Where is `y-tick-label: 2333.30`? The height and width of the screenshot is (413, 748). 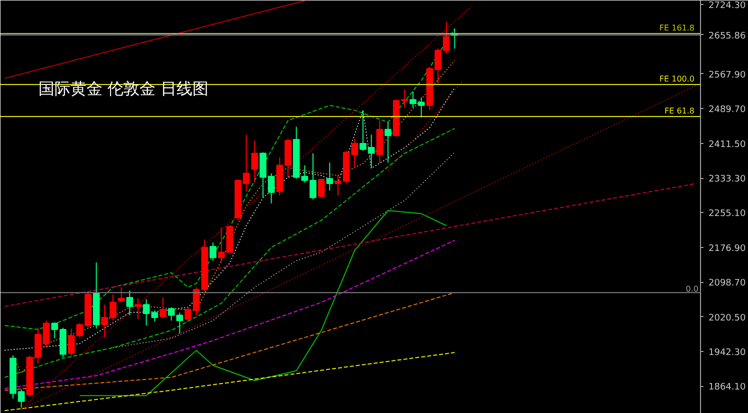 y-tick-label: 2333.30 is located at coordinates (727, 179).